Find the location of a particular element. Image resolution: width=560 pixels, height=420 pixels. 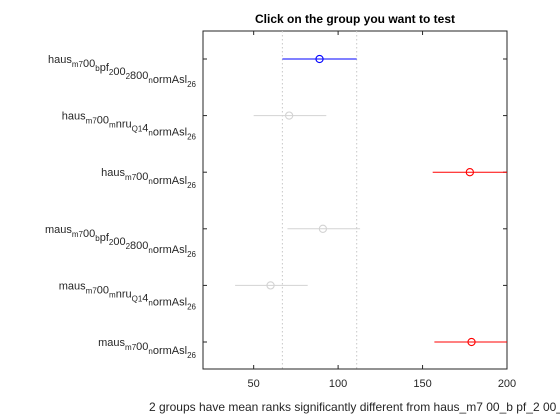

group-label: hausm700bpf2002800normAsl26 is located at coordinates (122, 71).